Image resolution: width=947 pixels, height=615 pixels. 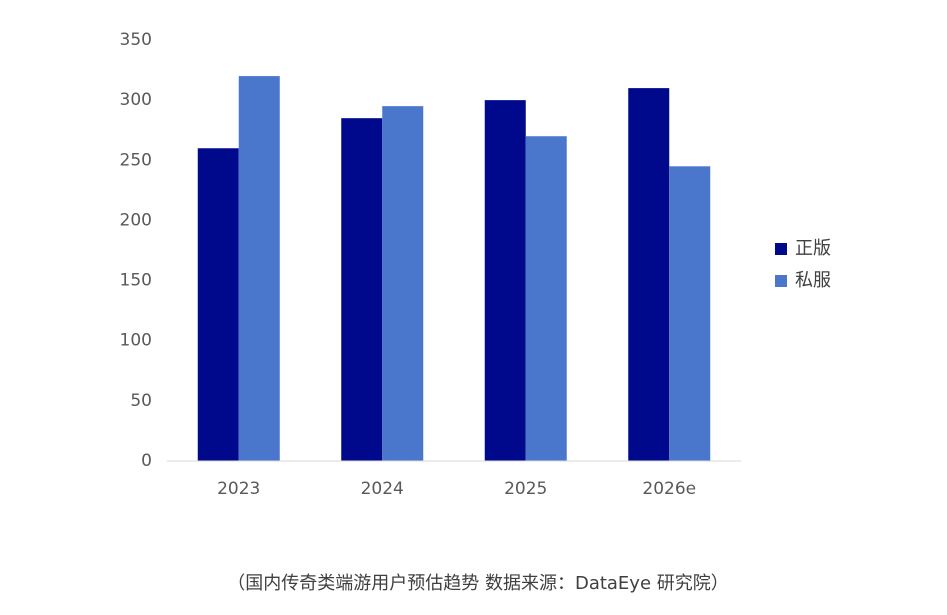 I want to click on y-tick-label: 350, so click(x=136, y=40).